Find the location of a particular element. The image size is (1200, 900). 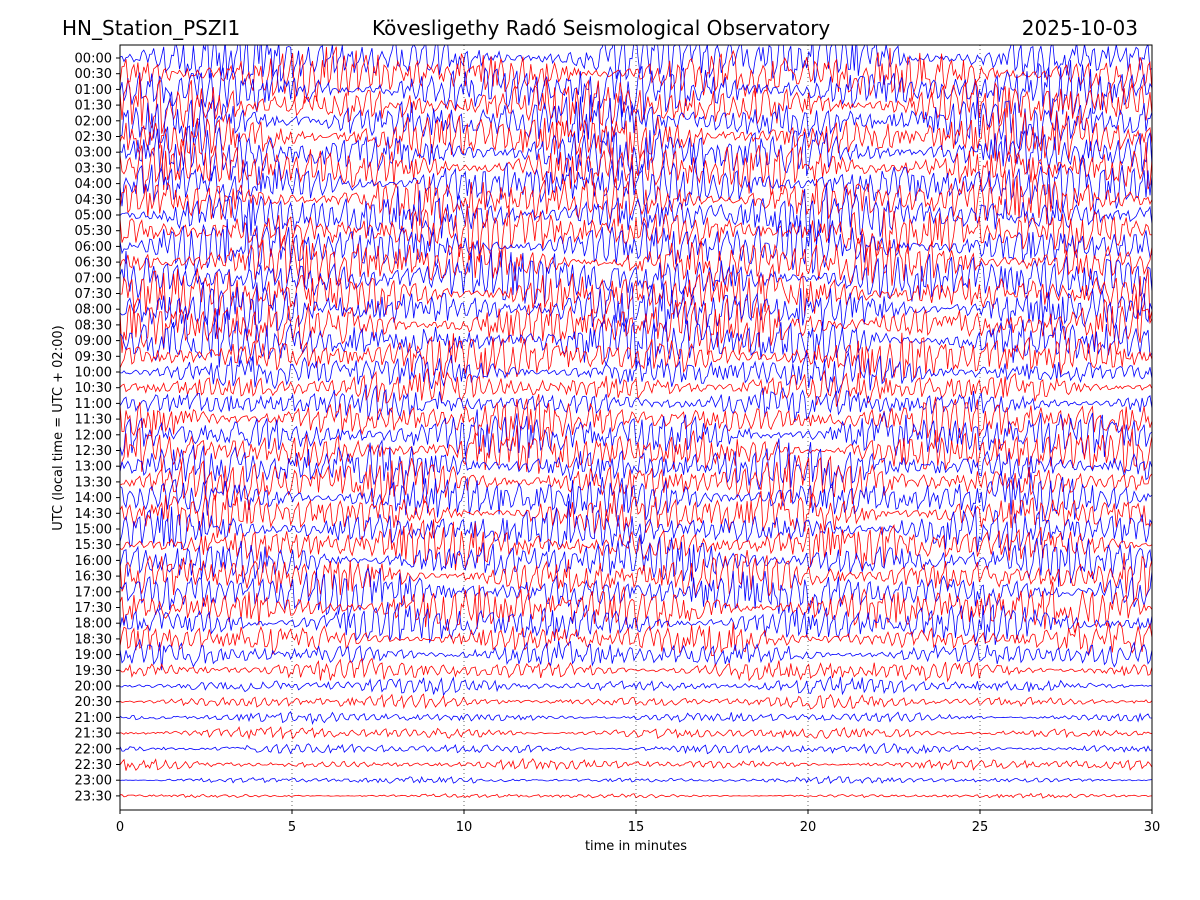

y-tick-label: 00:30 is located at coordinates (93, 74).